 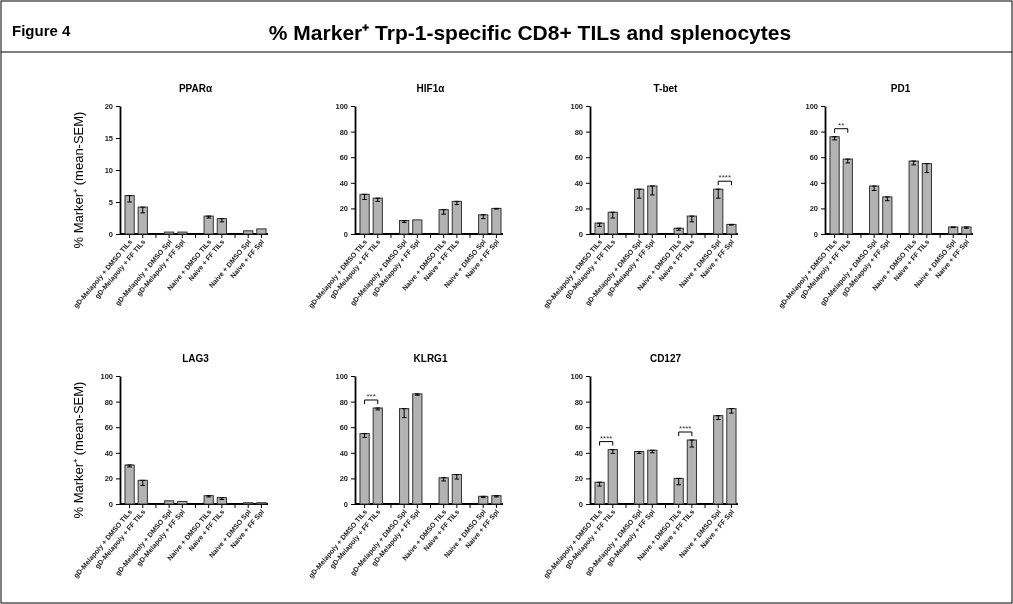 What do you see at coordinates (430, 358) in the screenshot?
I see `chart-title: KLRG1` at bounding box center [430, 358].